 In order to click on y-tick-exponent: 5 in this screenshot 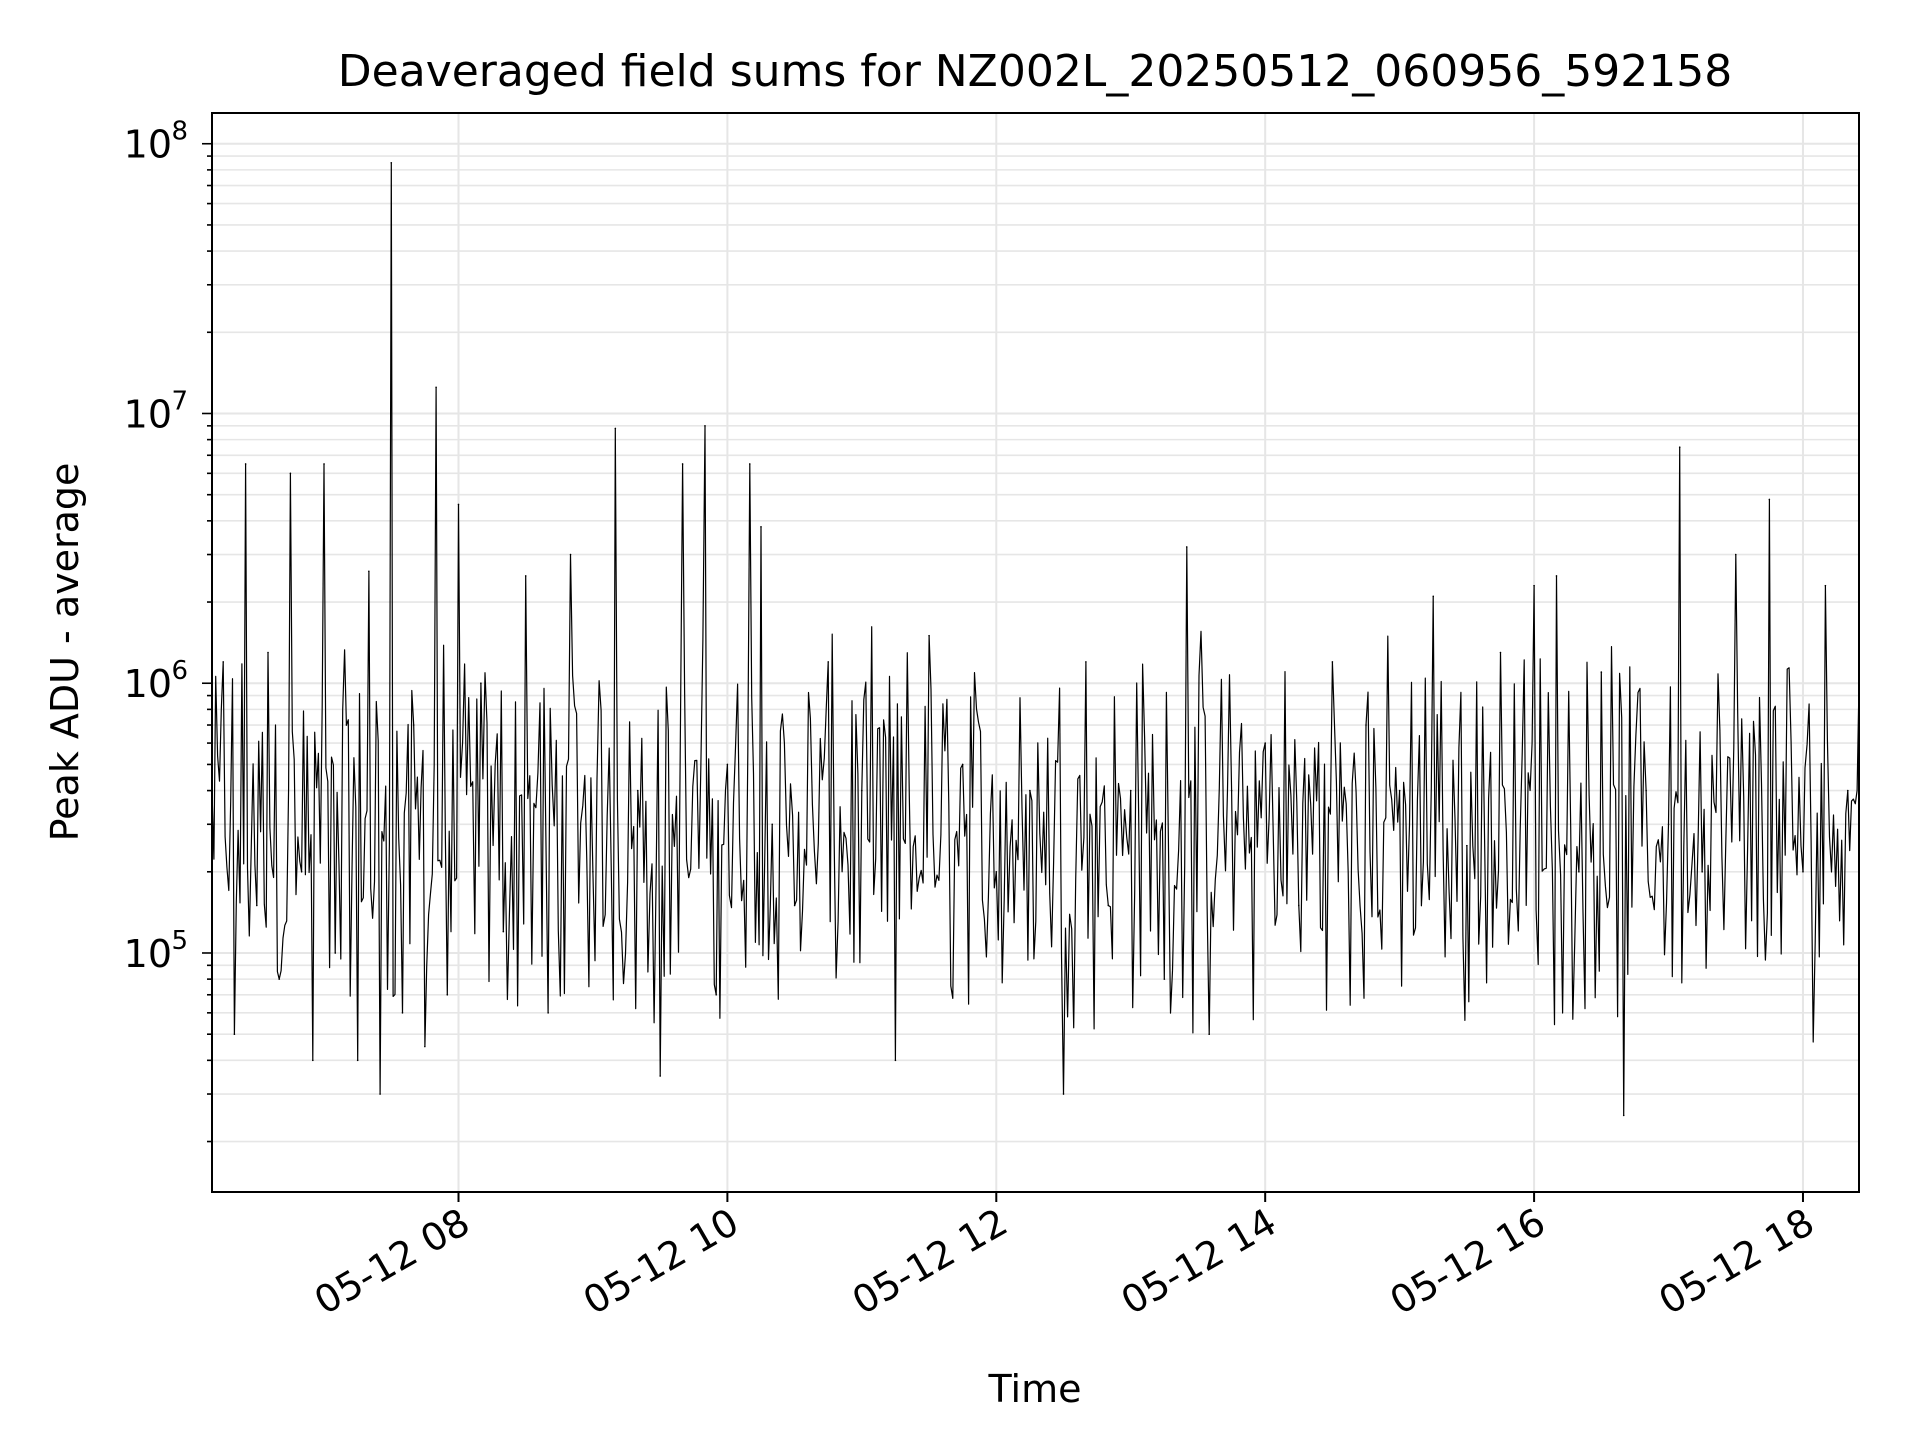, I will do `click(179, 941)`.